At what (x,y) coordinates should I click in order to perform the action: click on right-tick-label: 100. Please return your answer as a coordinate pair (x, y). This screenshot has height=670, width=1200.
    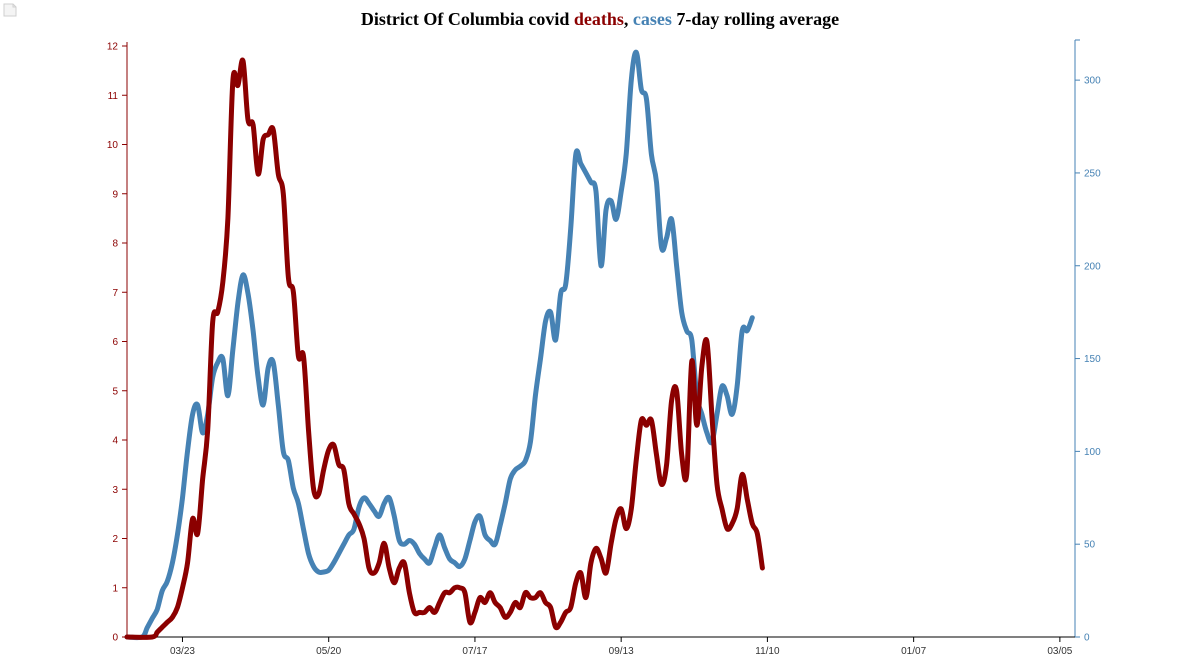
    Looking at the image, I should click on (1092, 452).